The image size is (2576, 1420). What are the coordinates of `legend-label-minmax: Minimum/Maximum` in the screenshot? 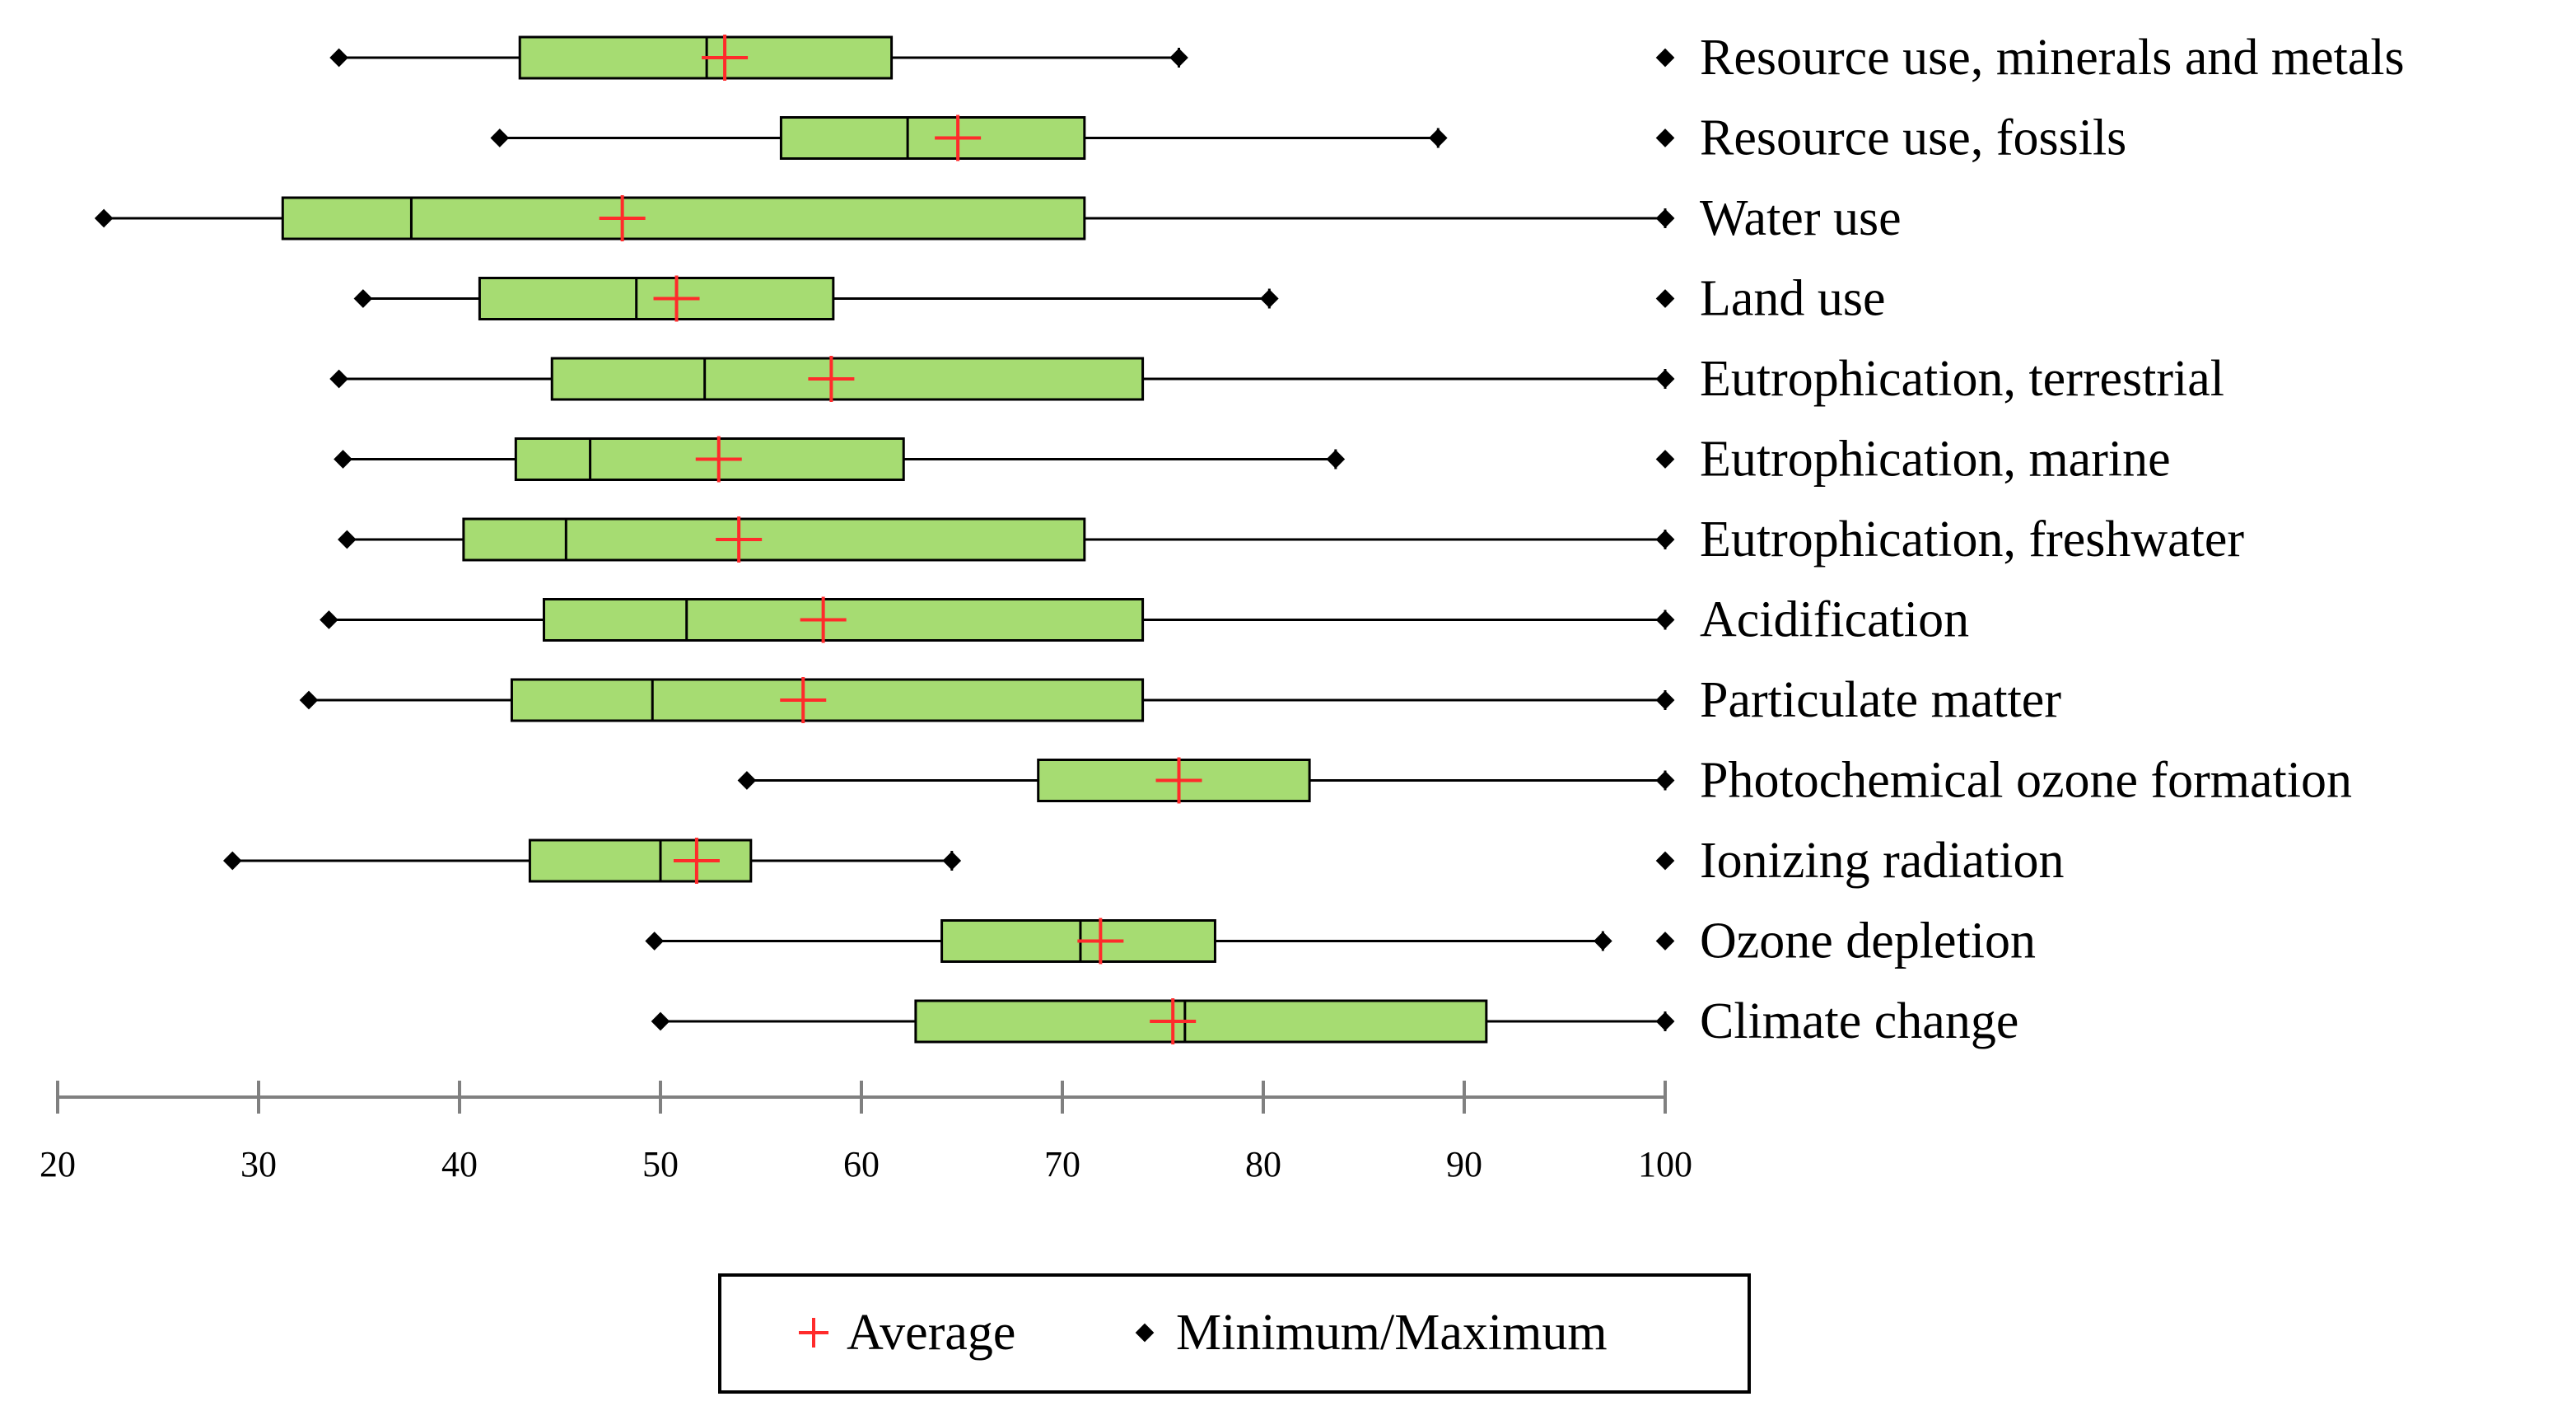 It's located at (1392, 1333).